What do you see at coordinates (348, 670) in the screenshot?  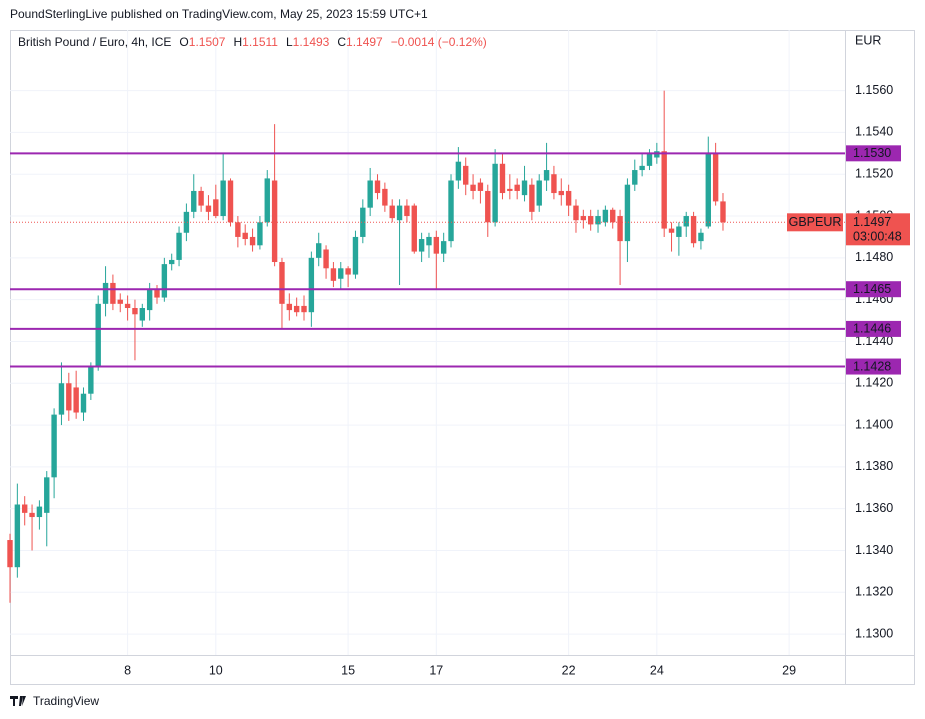 I see `x-tick-label: 15` at bounding box center [348, 670].